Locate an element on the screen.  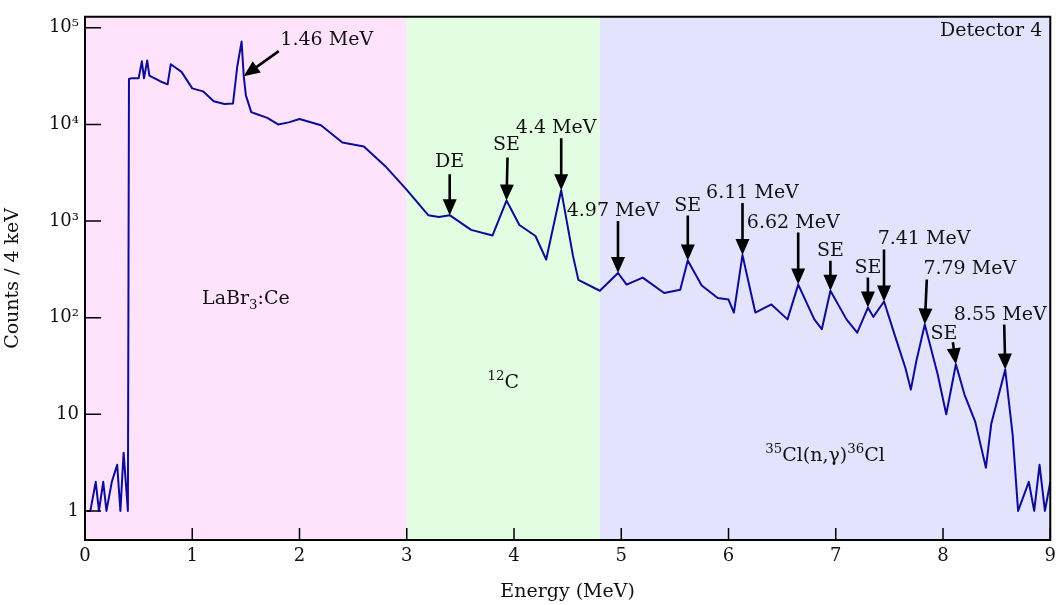
x-tick-label: 0 is located at coordinates (85, 555).